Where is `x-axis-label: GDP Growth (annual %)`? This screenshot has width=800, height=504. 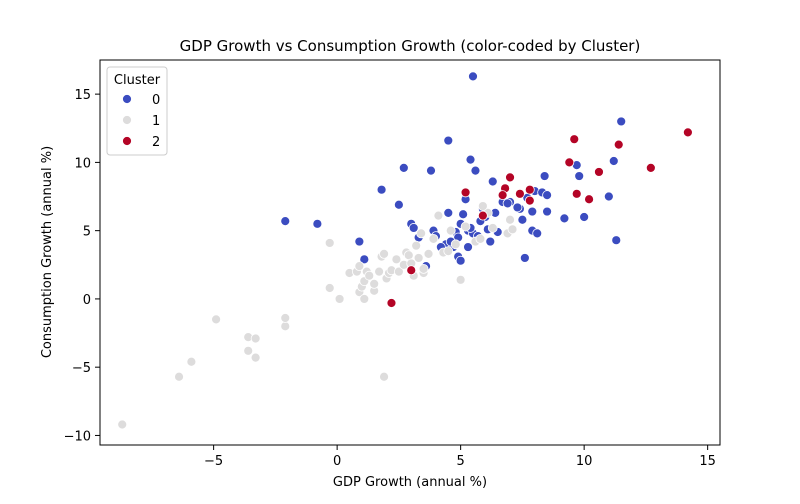 x-axis-label: GDP Growth (annual %) is located at coordinates (410, 482).